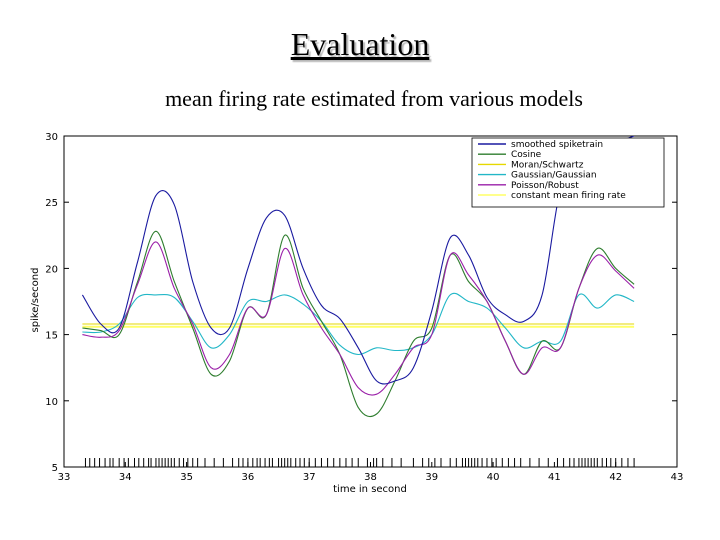 This screenshot has height=540, width=720. Describe the element at coordinates (526, 155) in the screenshot. I see `legend-label: Cosine` at that location.